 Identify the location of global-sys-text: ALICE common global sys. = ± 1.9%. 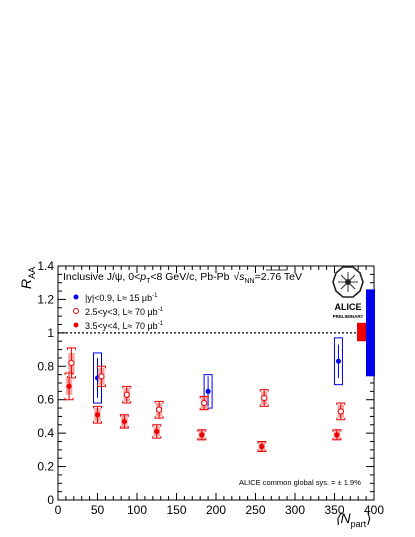
(300, 482).